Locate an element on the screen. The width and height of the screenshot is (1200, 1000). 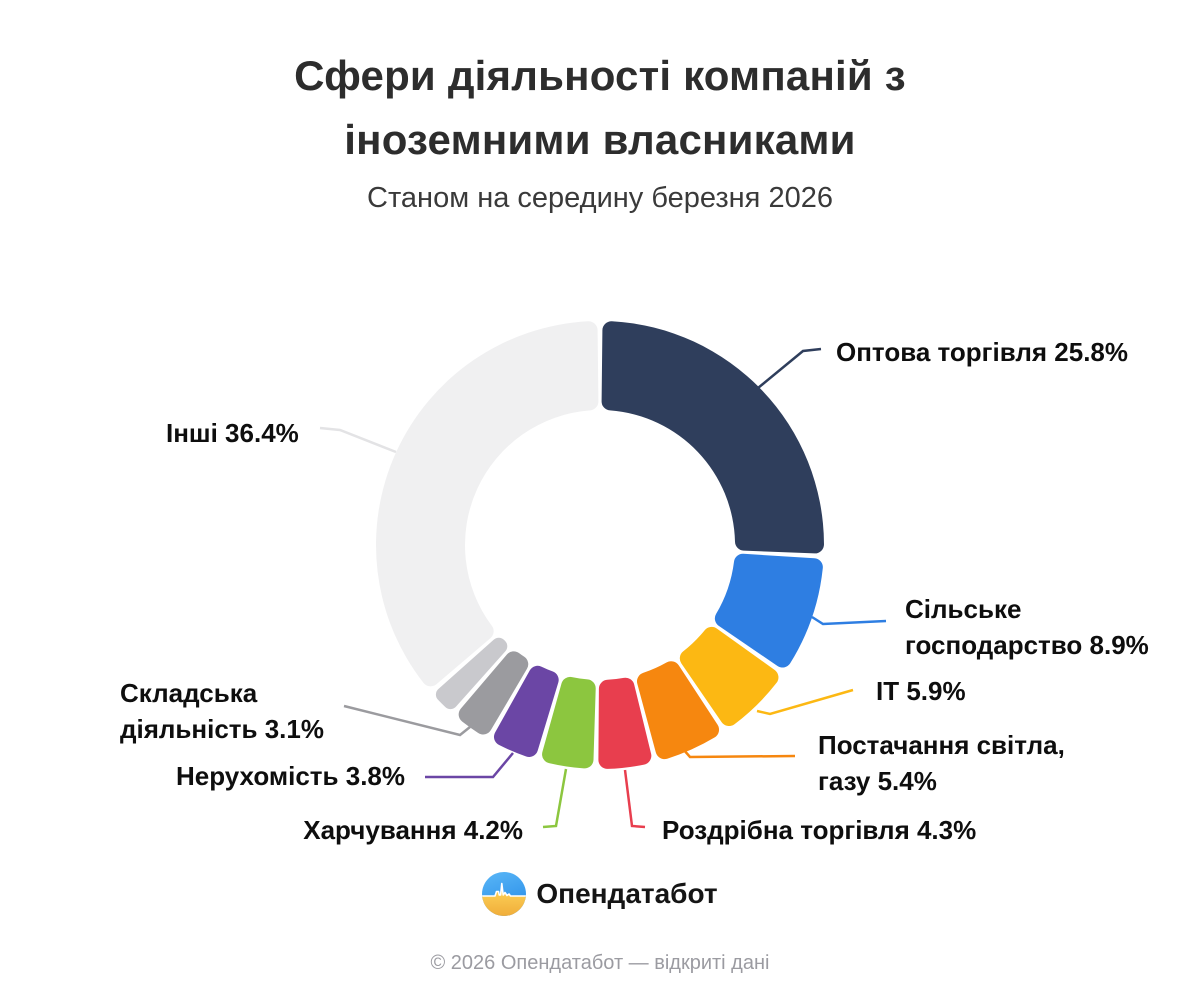
opendatabot-logo-text: Опендатабот is located at coordinates (627, 893).